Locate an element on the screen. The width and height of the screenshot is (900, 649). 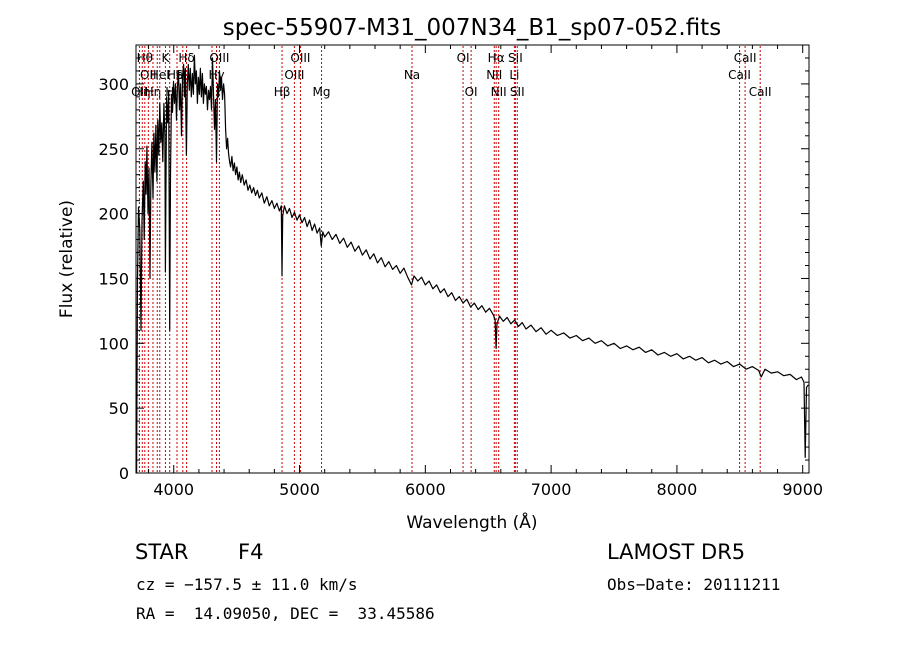
line-marker-label: H is located at coordinates (169, 92).